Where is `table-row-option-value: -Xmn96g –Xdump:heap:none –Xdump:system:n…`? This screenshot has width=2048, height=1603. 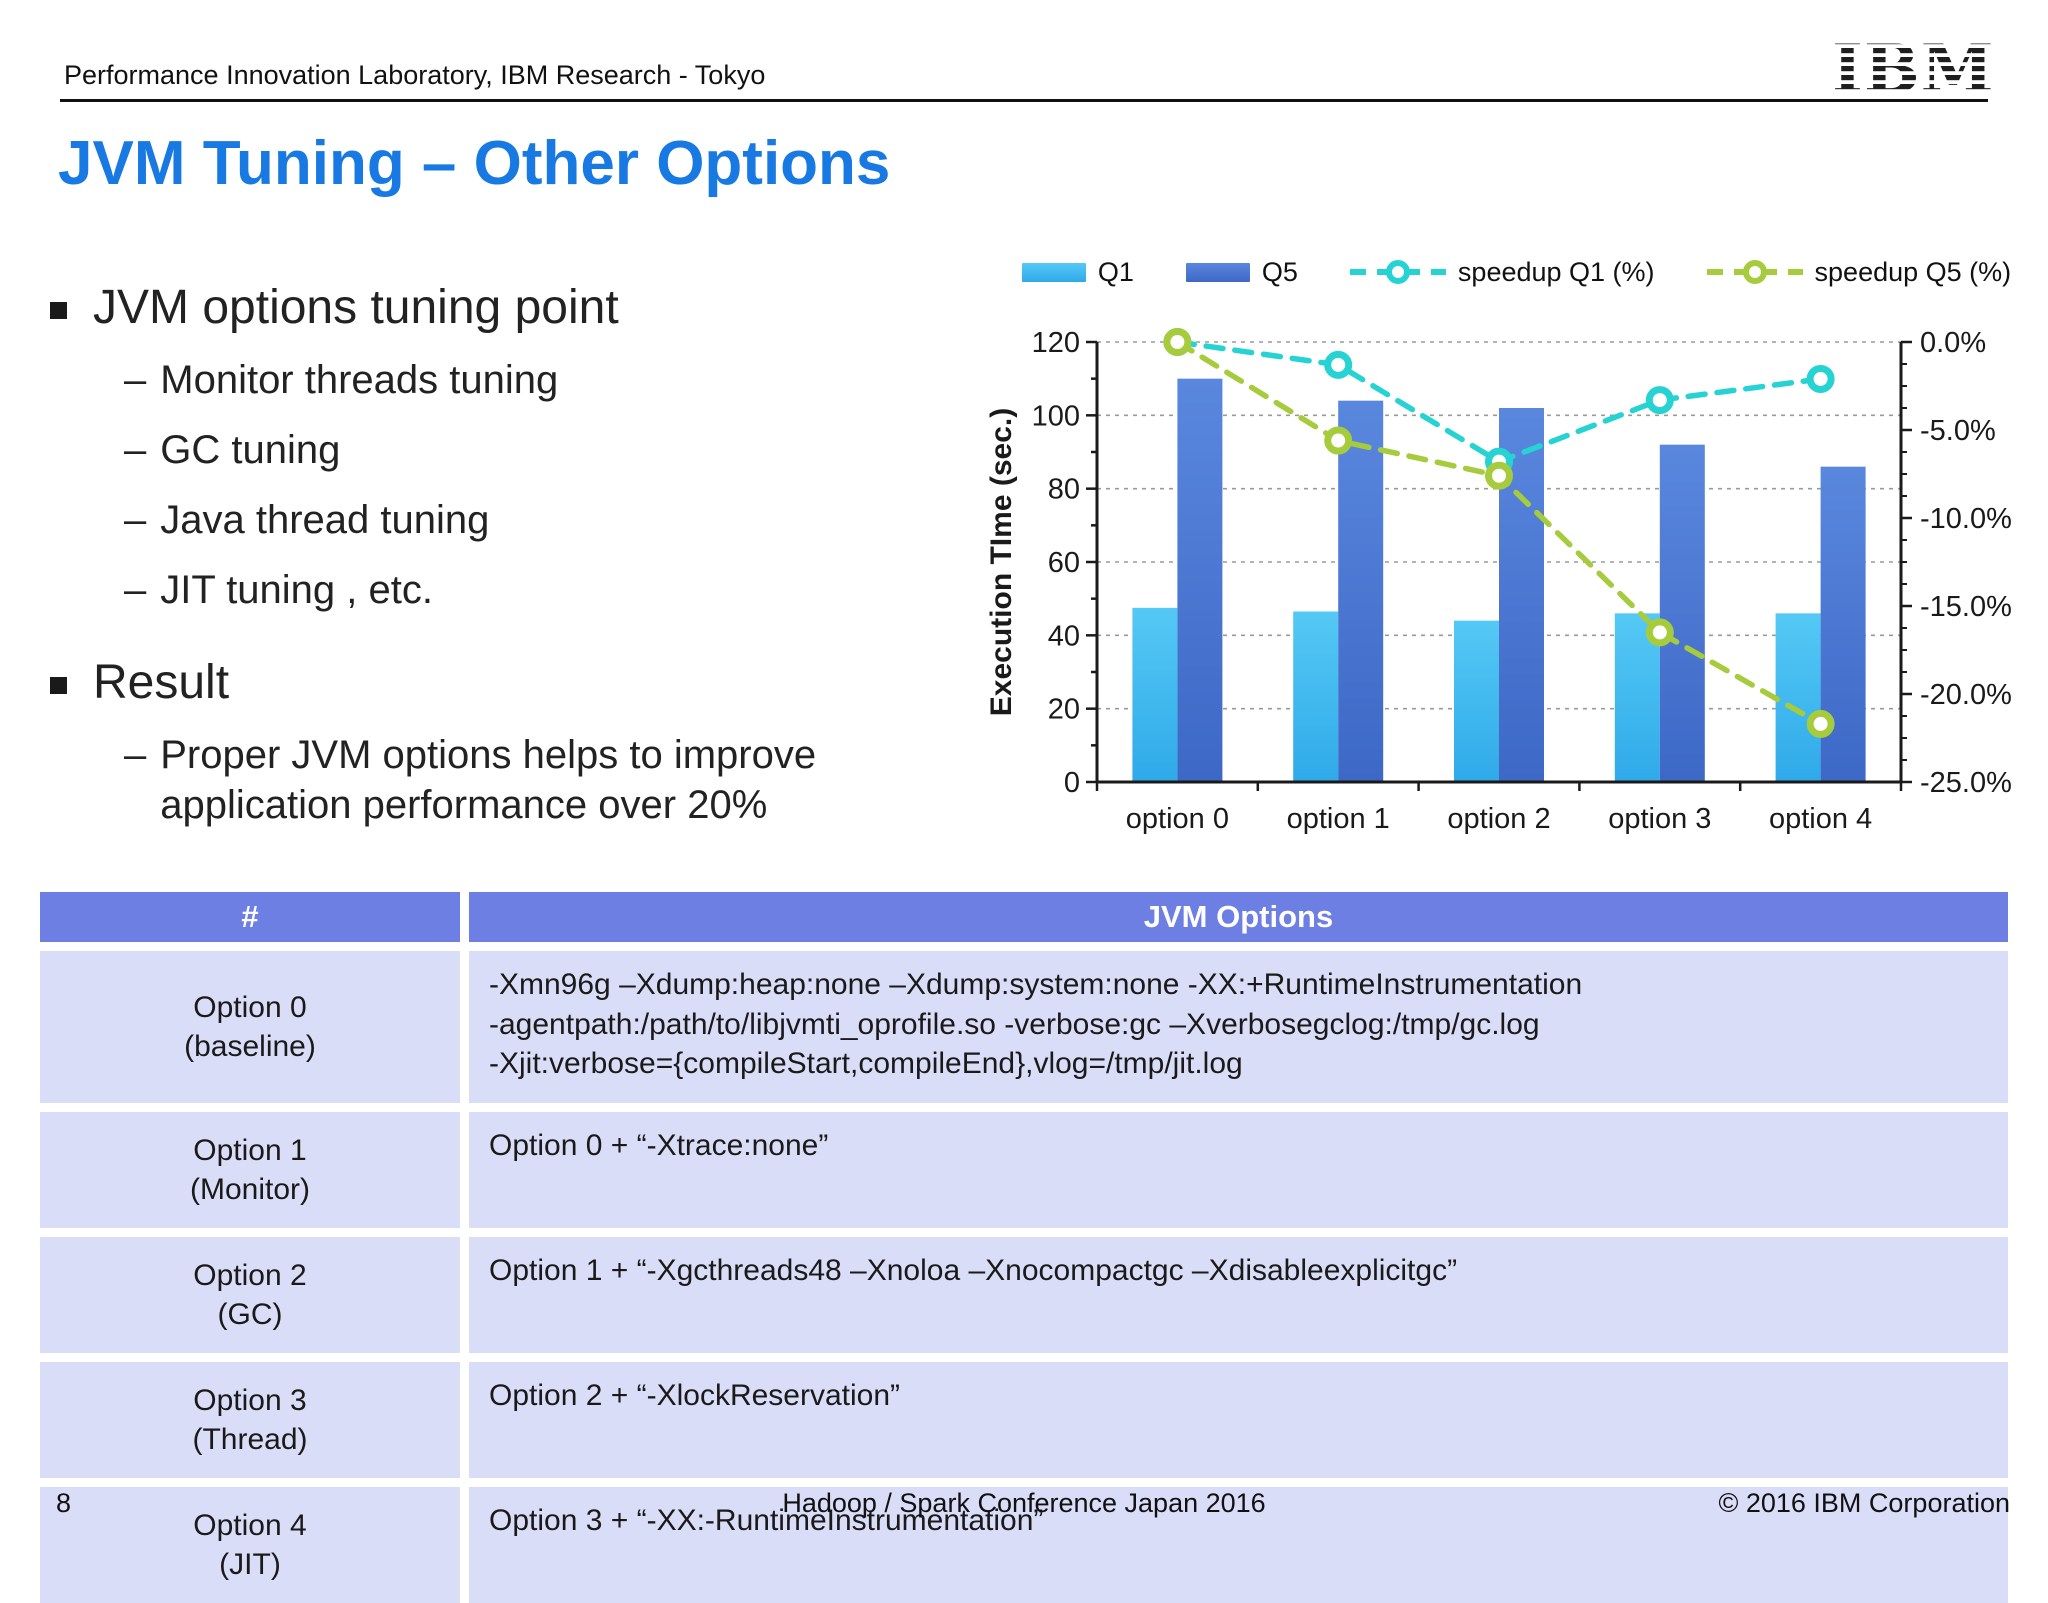 table-row-option-value: -Xmn96g –Xdump:heap:none –Xdump:system:n… is located at coordinates (1238, 1027).